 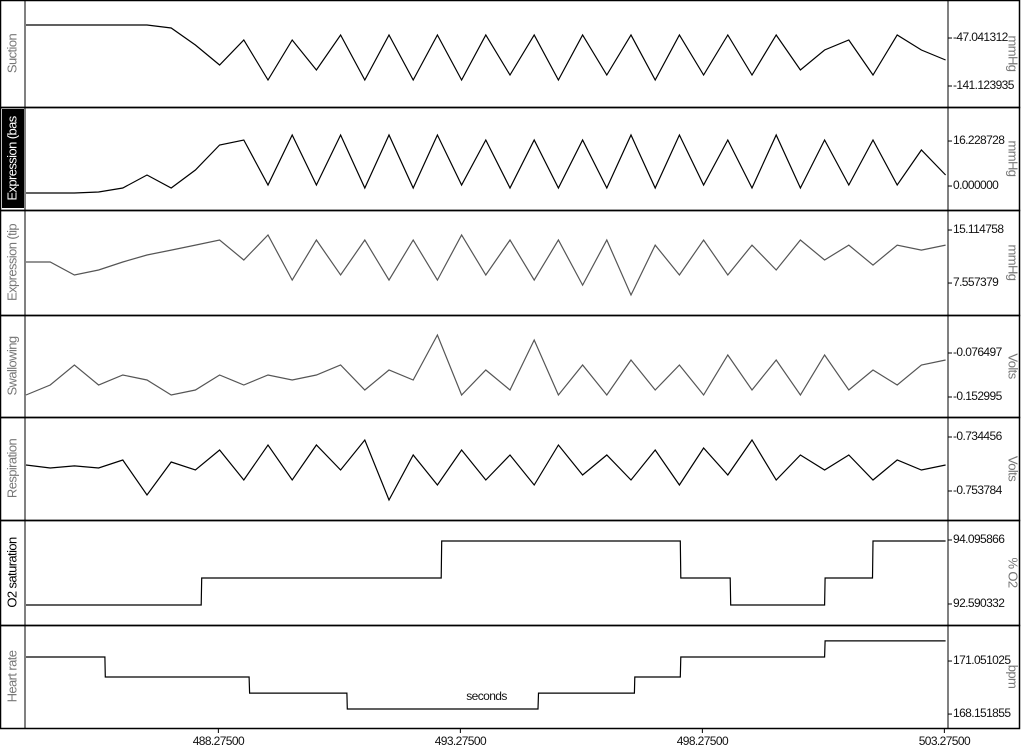 What do you see at coordinates (979, 539) in the screenshot?
I see `y-tick-label: 94.095866` at bounding box center [979, 539].